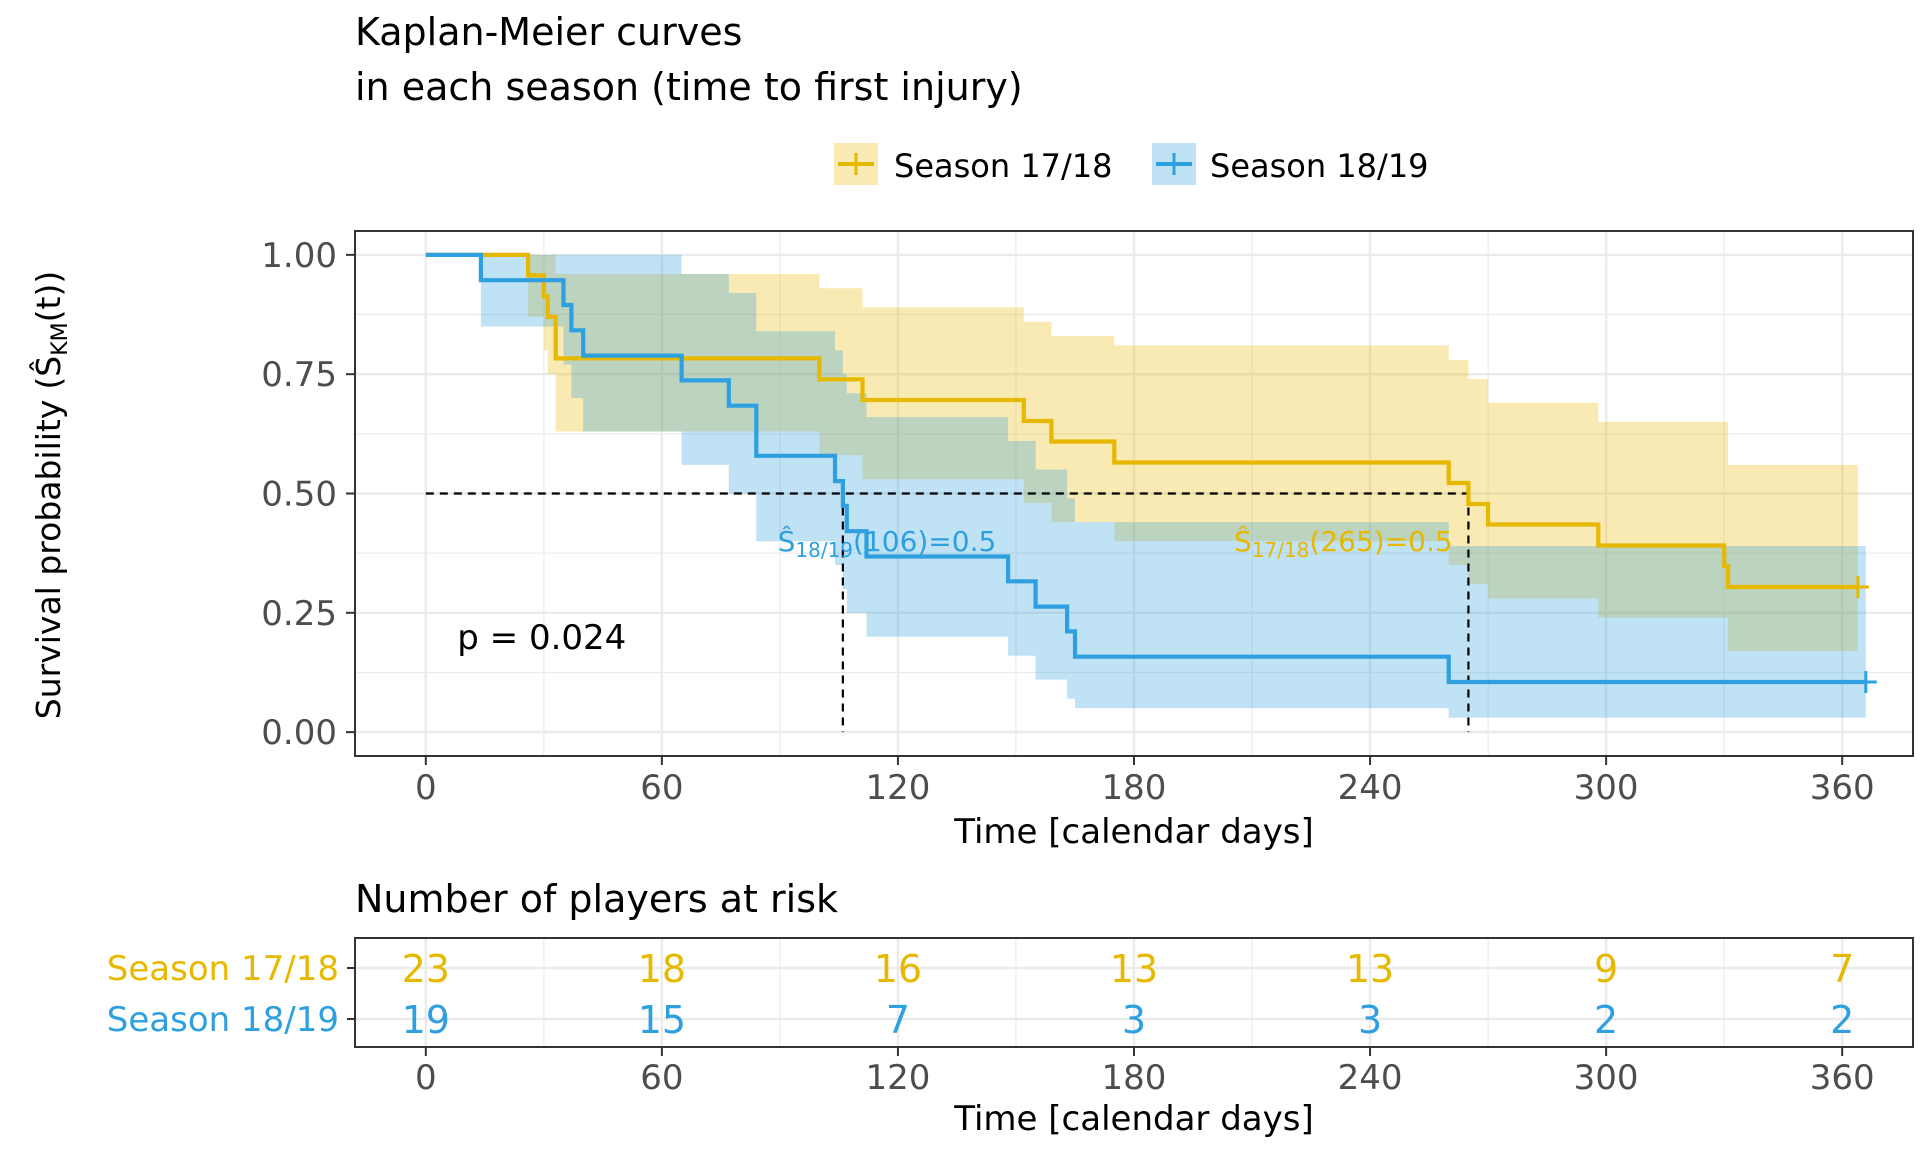  I want to click on risk-x-tick-label: 60, so click(661, 1078).